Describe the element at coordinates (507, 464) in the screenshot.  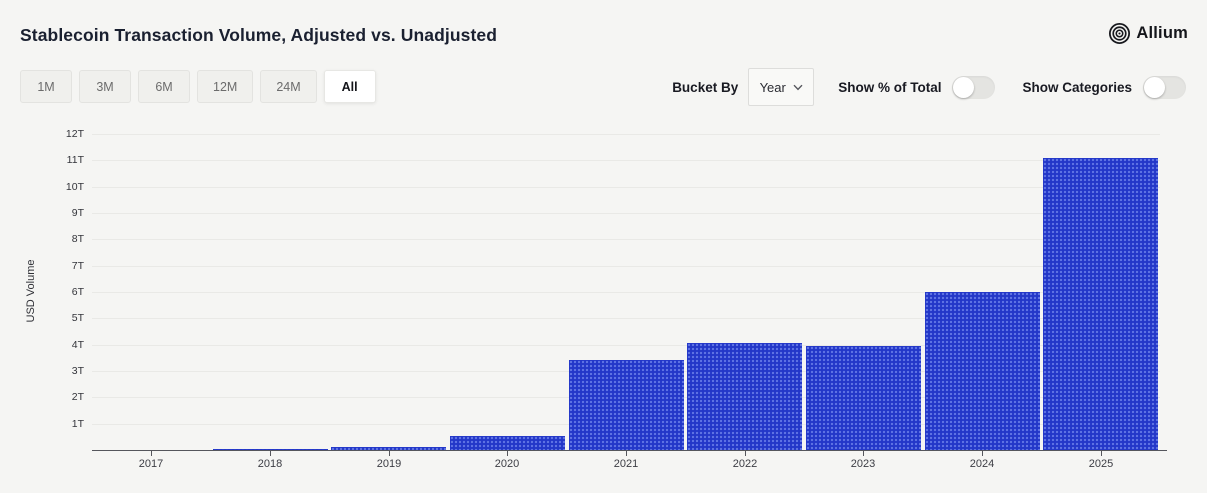
I see `x-tick-label-2020: 2020` at that location.